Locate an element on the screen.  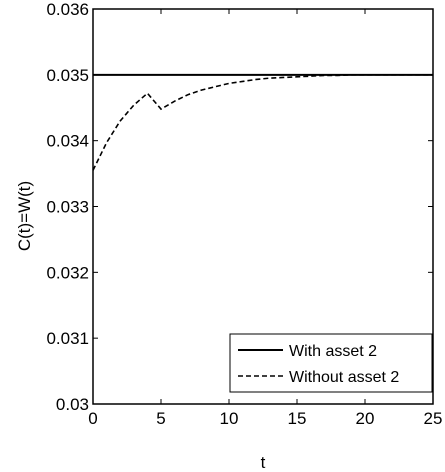
y-tick-label: 0.03 is located at coordinates (72, 404).